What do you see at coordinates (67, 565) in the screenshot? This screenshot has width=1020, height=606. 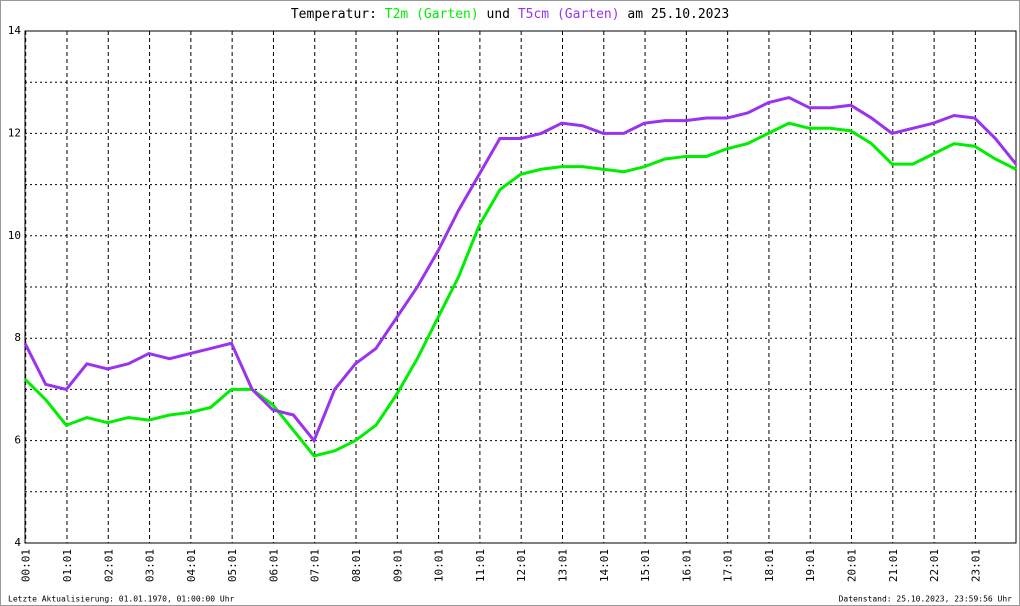 I see `x-tick-label: 01:01` at bounding box center [67, 565].